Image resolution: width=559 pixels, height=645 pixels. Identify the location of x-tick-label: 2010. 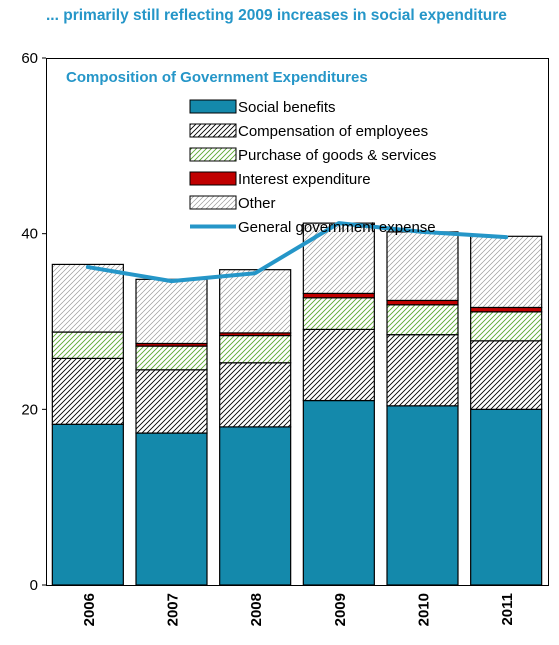
(424, 609).